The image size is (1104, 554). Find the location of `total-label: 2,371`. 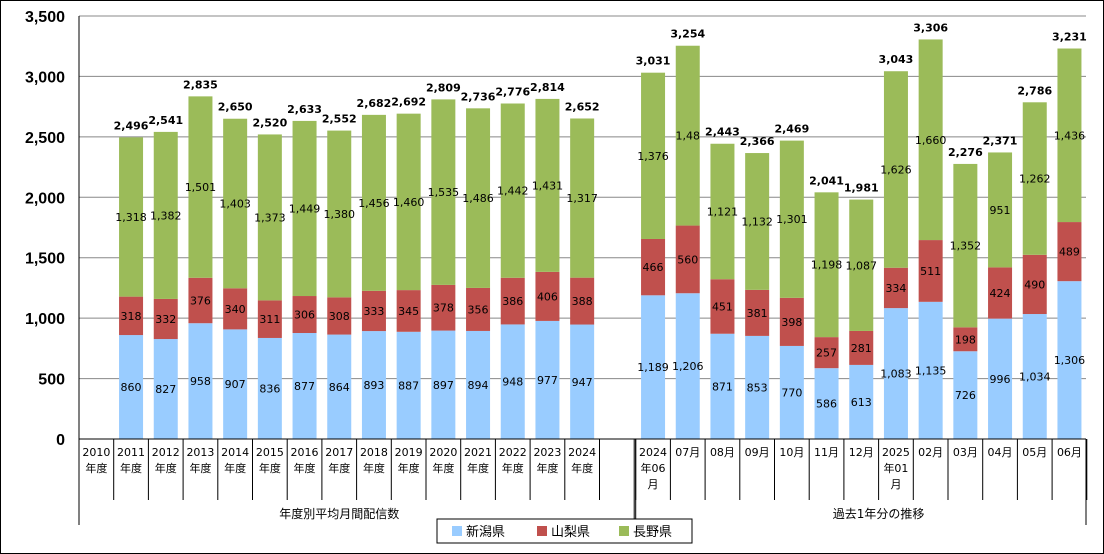

total-label: 2,371 is located at coordinates (1000, 140).